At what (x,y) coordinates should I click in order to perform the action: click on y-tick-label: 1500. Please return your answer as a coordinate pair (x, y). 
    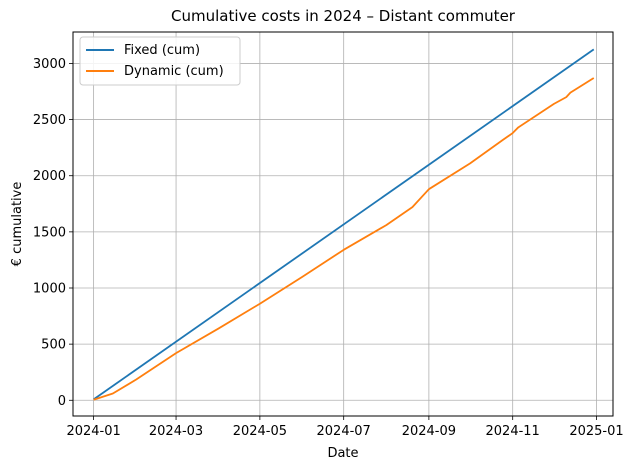
    Looking at the image, I should click on (49, 232).